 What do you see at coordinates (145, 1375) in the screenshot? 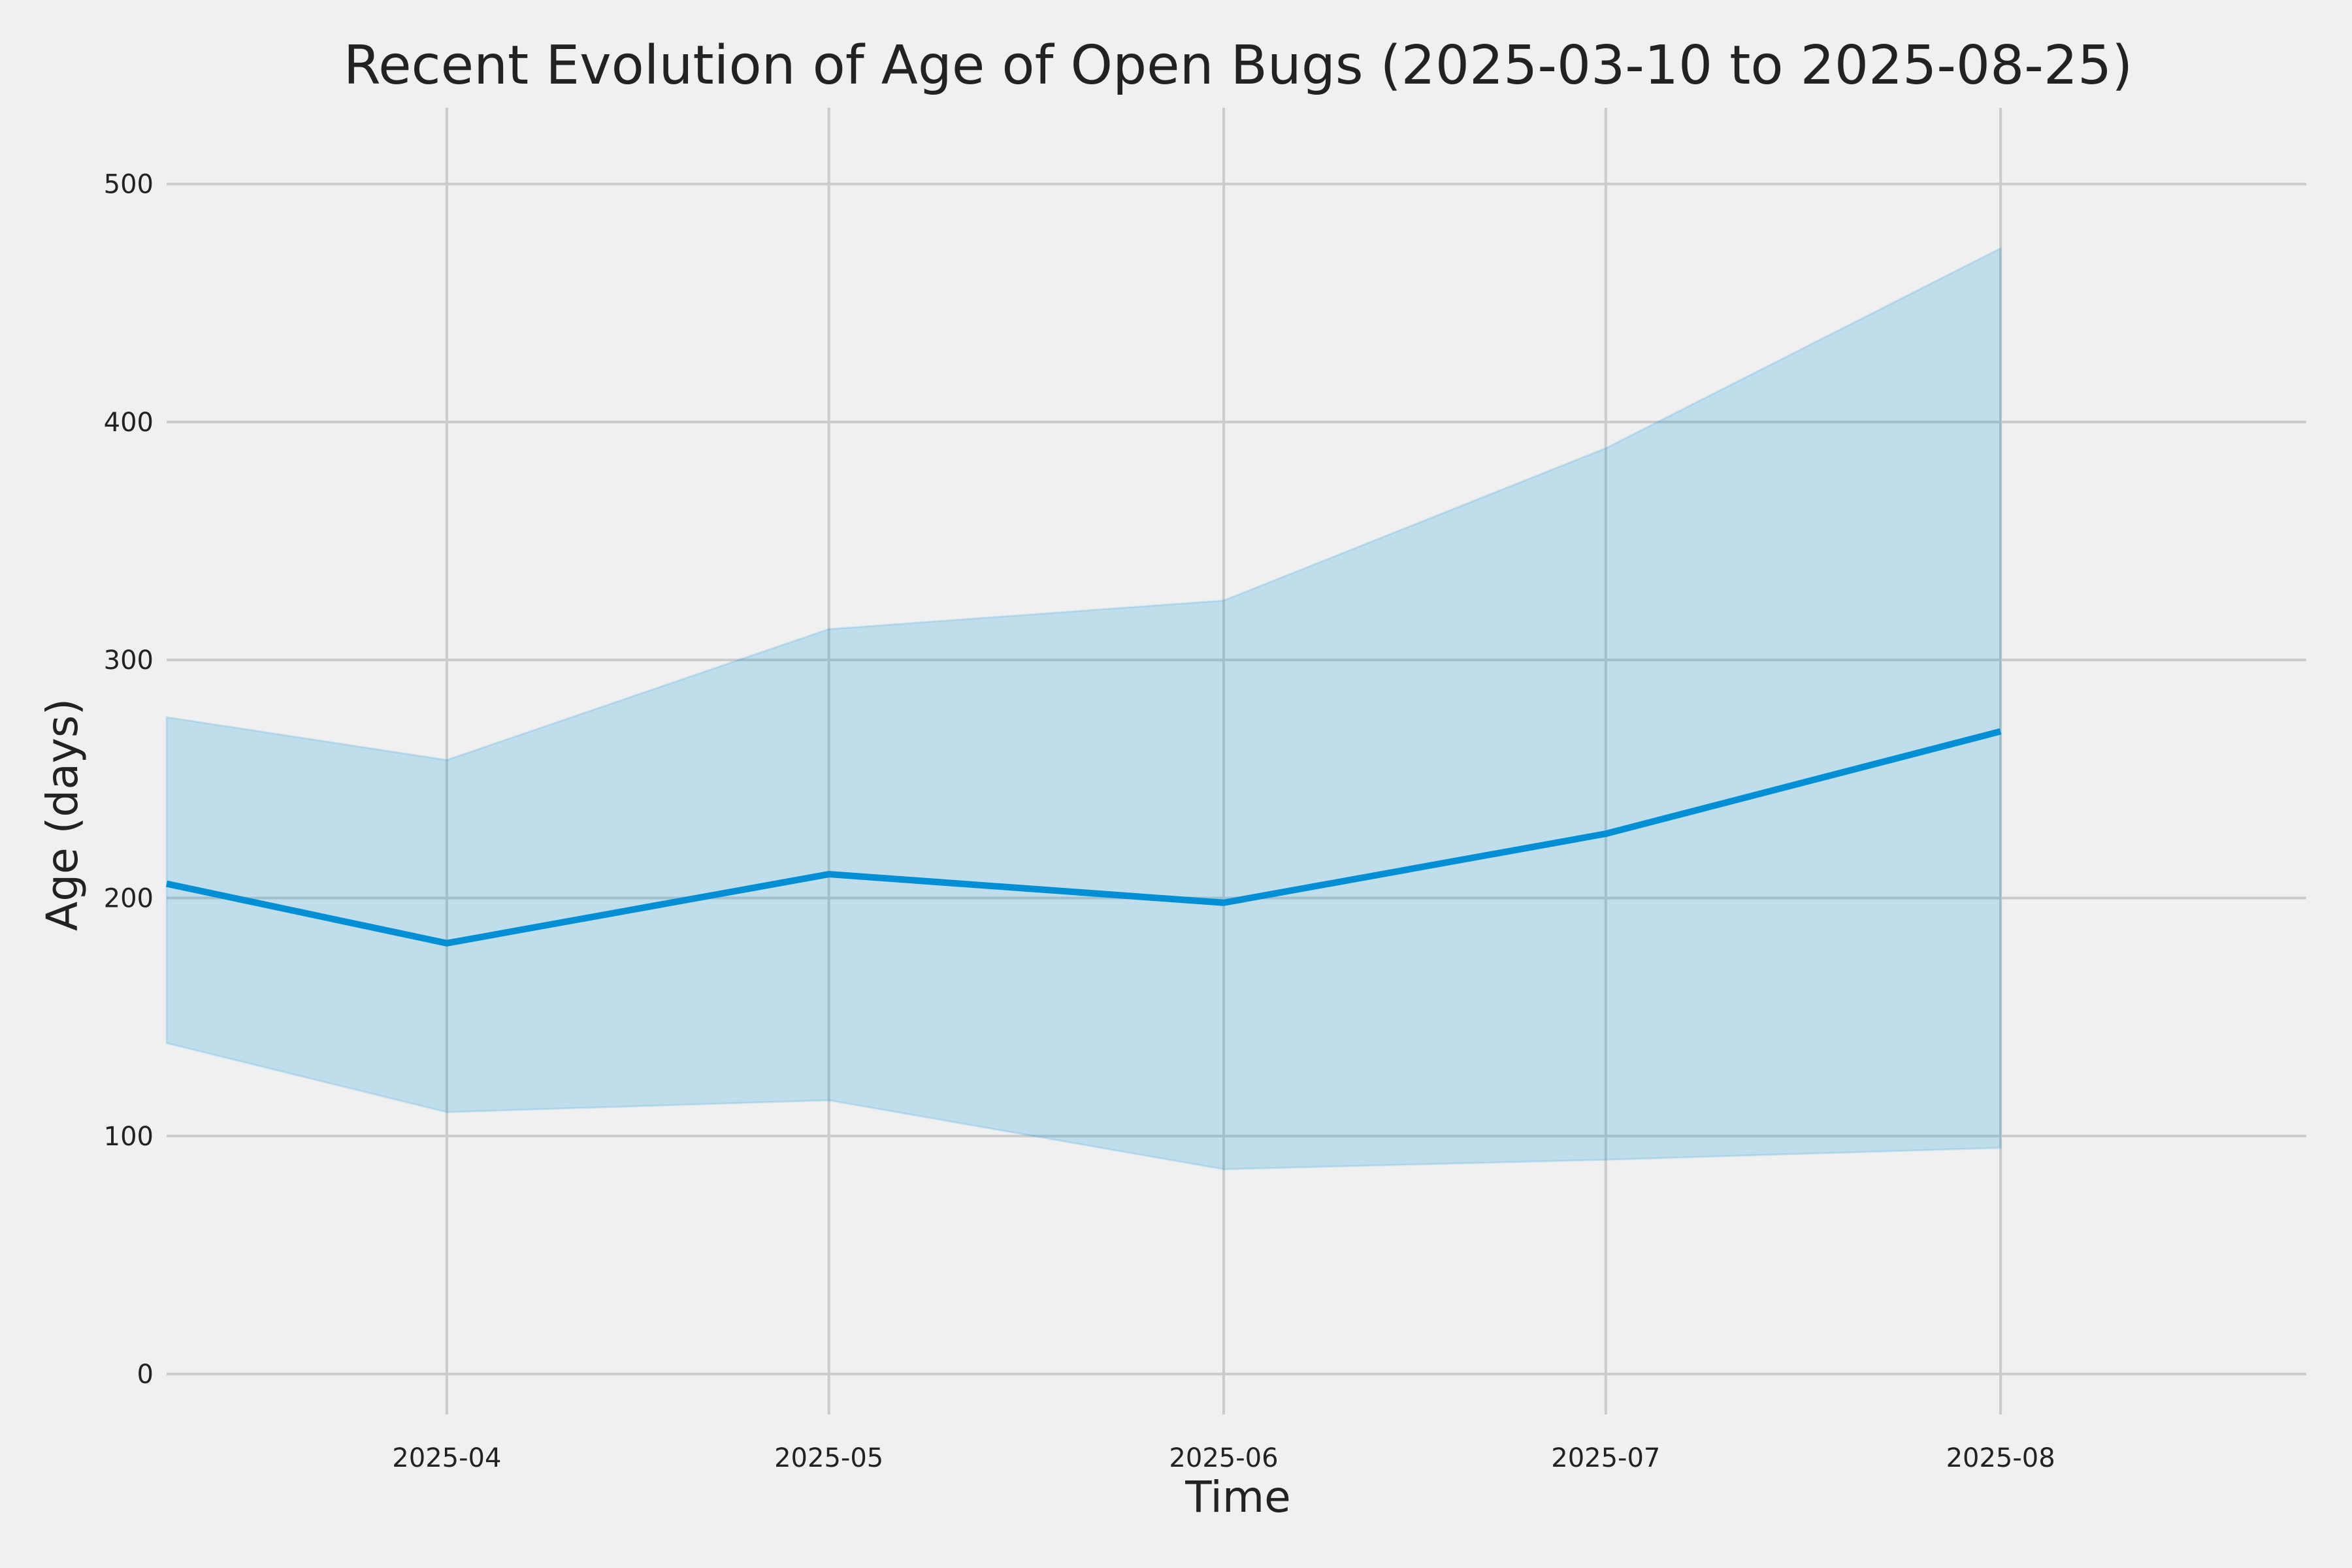
I see `y-tick-label: 0` at bounding box center [145, 1375].